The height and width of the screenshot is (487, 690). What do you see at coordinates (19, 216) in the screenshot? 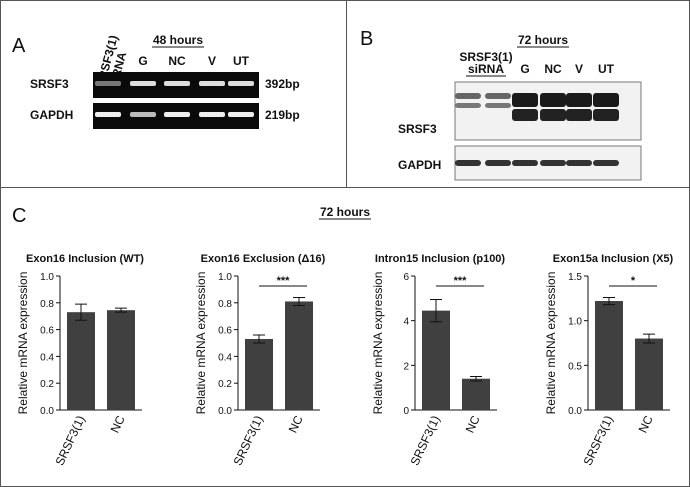
I see `panel-label: C` at bounding box center [19, 216].